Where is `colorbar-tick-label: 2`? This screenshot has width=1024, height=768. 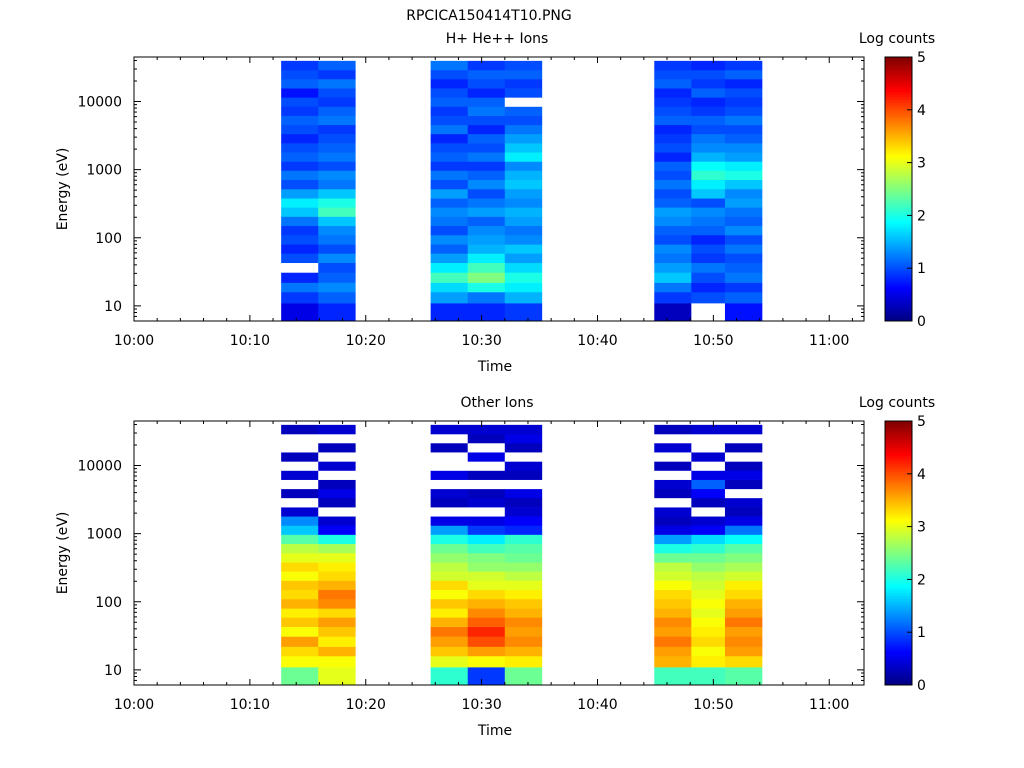 colorbar-tick-label: 2 is located at coordinates (921, 580).